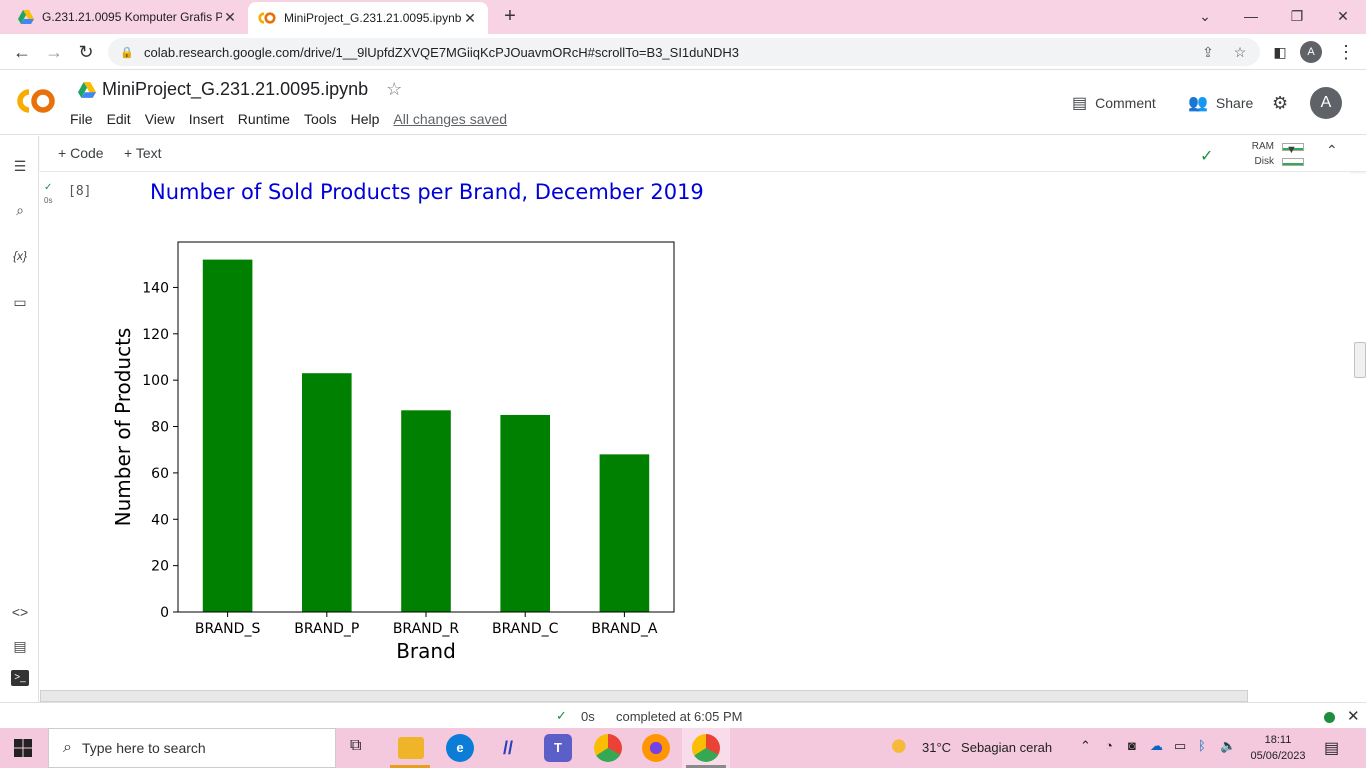 The height and width of the screenshot is (768, 1366). Describe the element at coordinates (356, 745) in the screenshot. I see `task-view-icon: ⧉` at that location.